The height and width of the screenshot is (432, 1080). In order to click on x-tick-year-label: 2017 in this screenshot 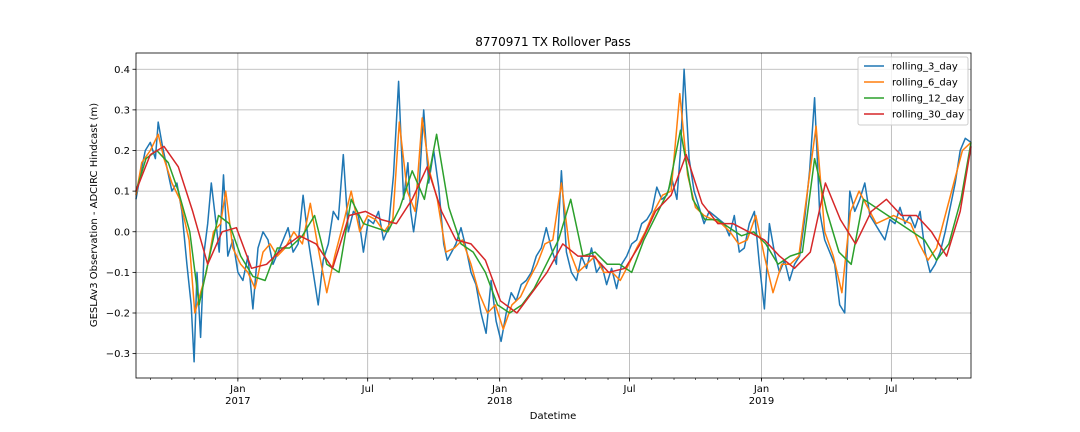, I will do `click(237, 401)`.